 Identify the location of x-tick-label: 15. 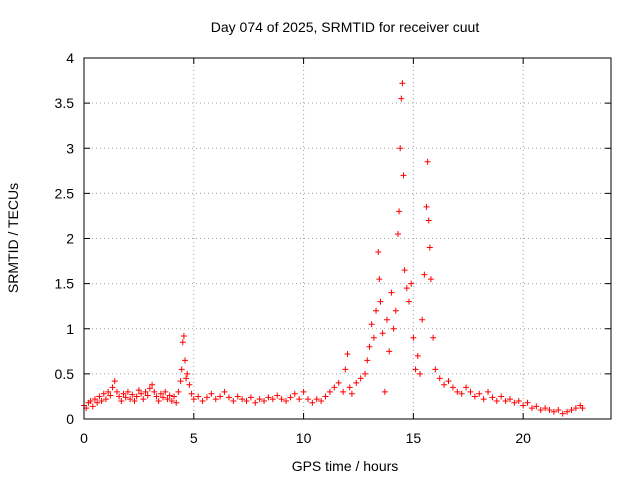
(414, 438).